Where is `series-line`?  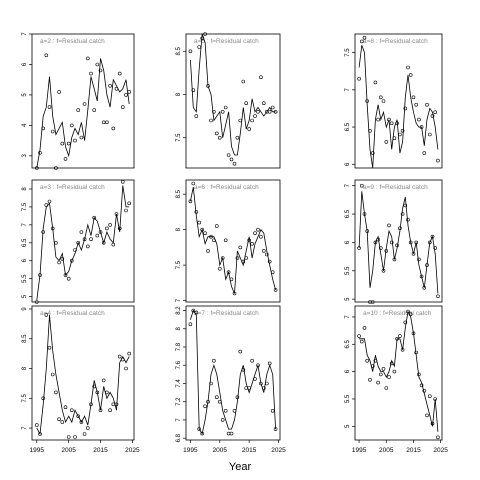
series-line is located at coordinates (83, 375).